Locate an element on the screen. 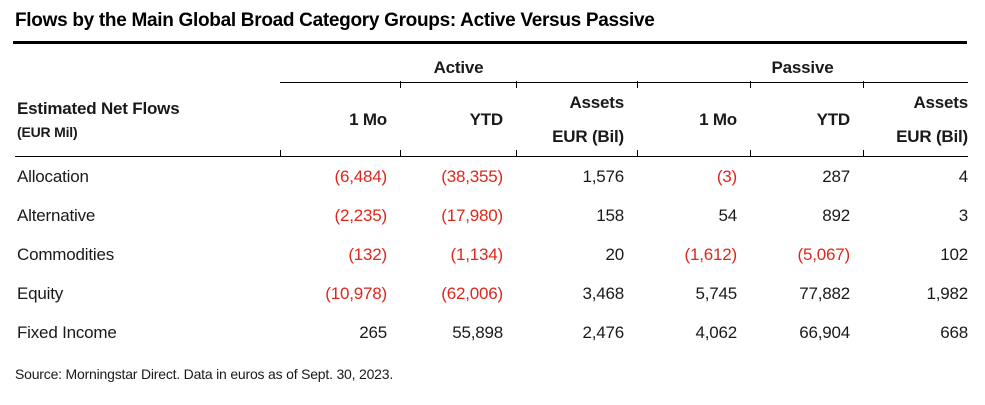 This screenshot has height=405, width=985. row-header-line1: Estimated Net Flows is located at coordinates (98, 108).